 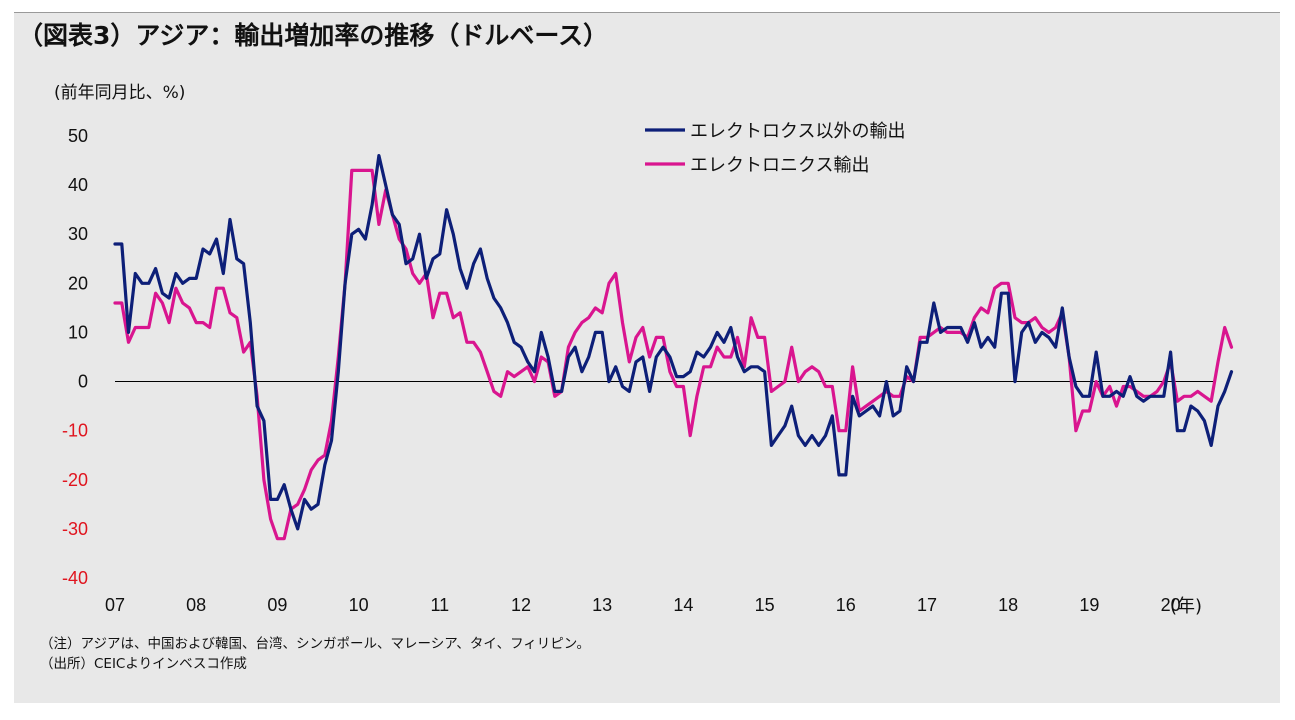 What do you see at coordinates (602, 605) in the screenshot?
I see `x-tick-label: 13` at bounding box center [602, 605].